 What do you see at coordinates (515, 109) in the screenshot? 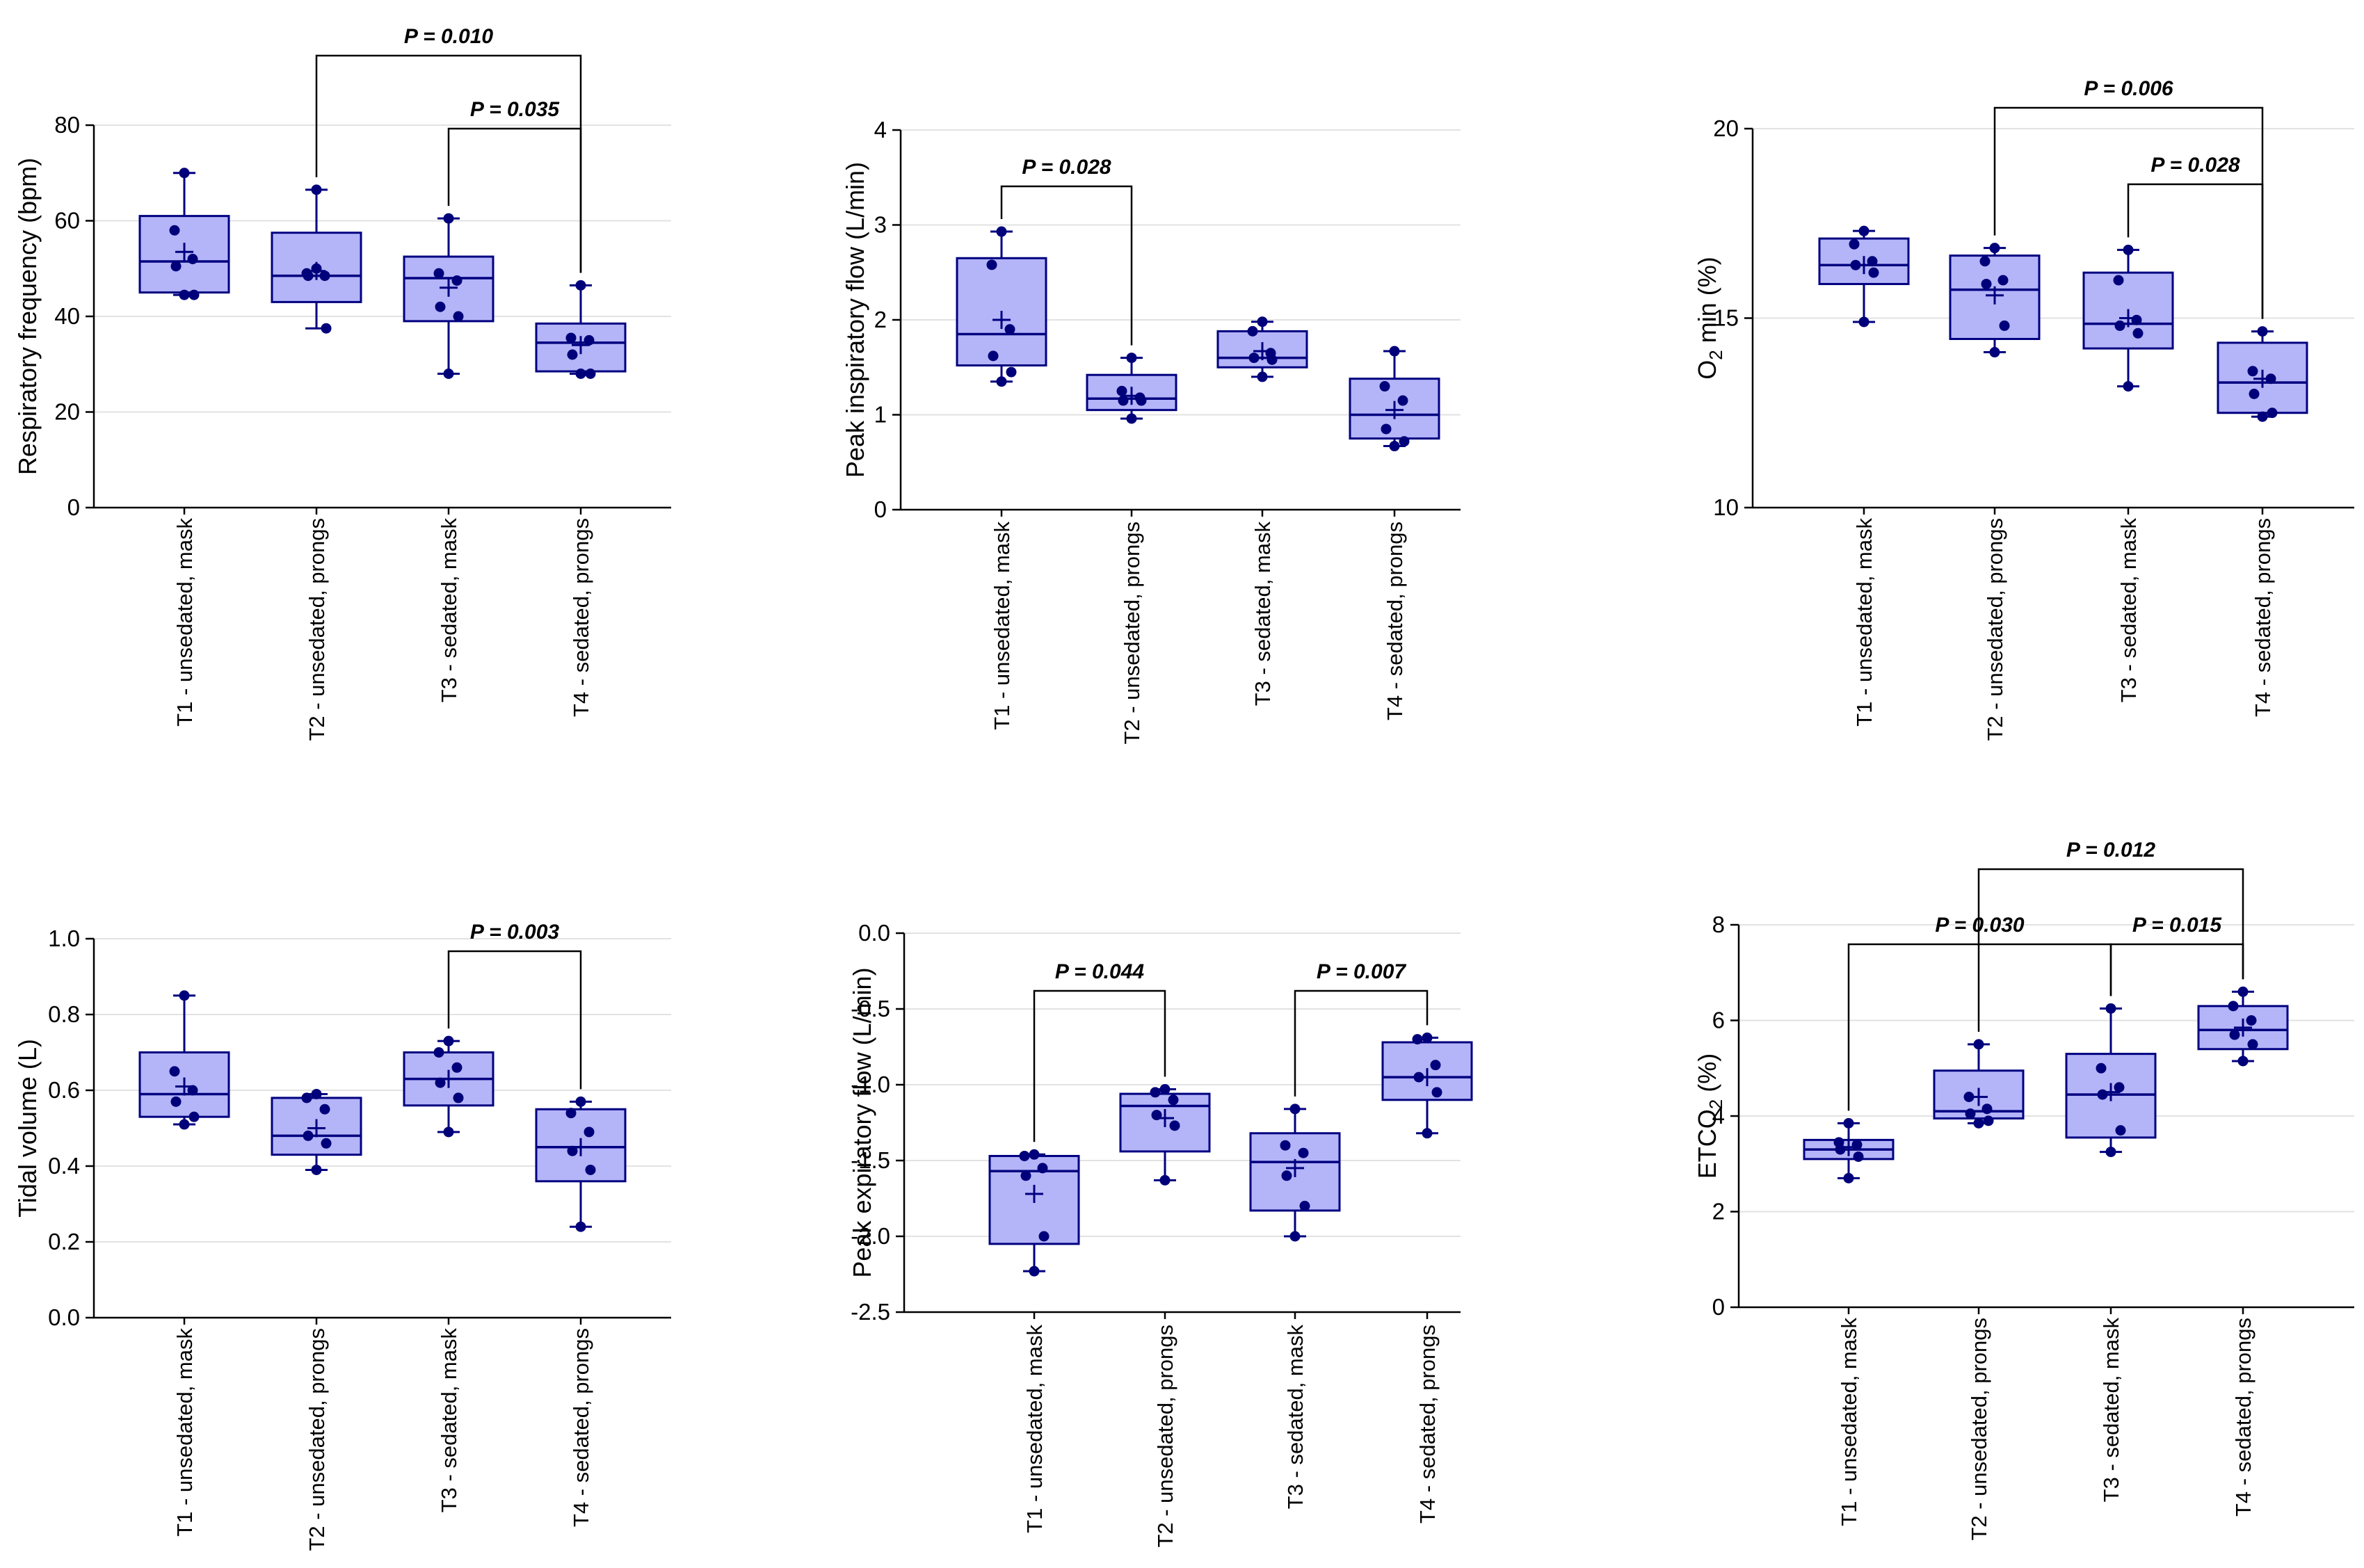
I see `p-value-label: P = 0.035` at bounding box center [515, 109].